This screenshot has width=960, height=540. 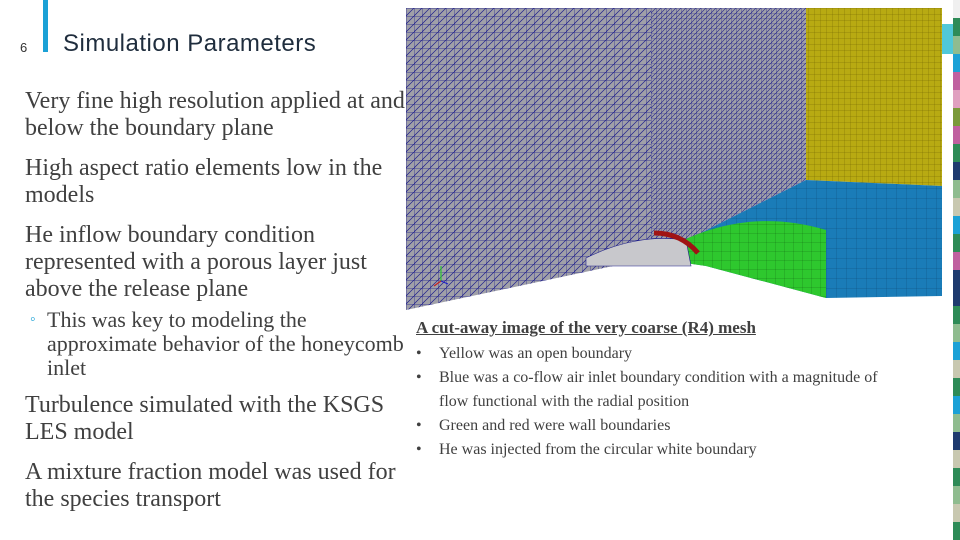 What do you see at coordinates (528, 159) in the screenshot?
I see `mesh-left-wall` at bounding box center [528, 159].